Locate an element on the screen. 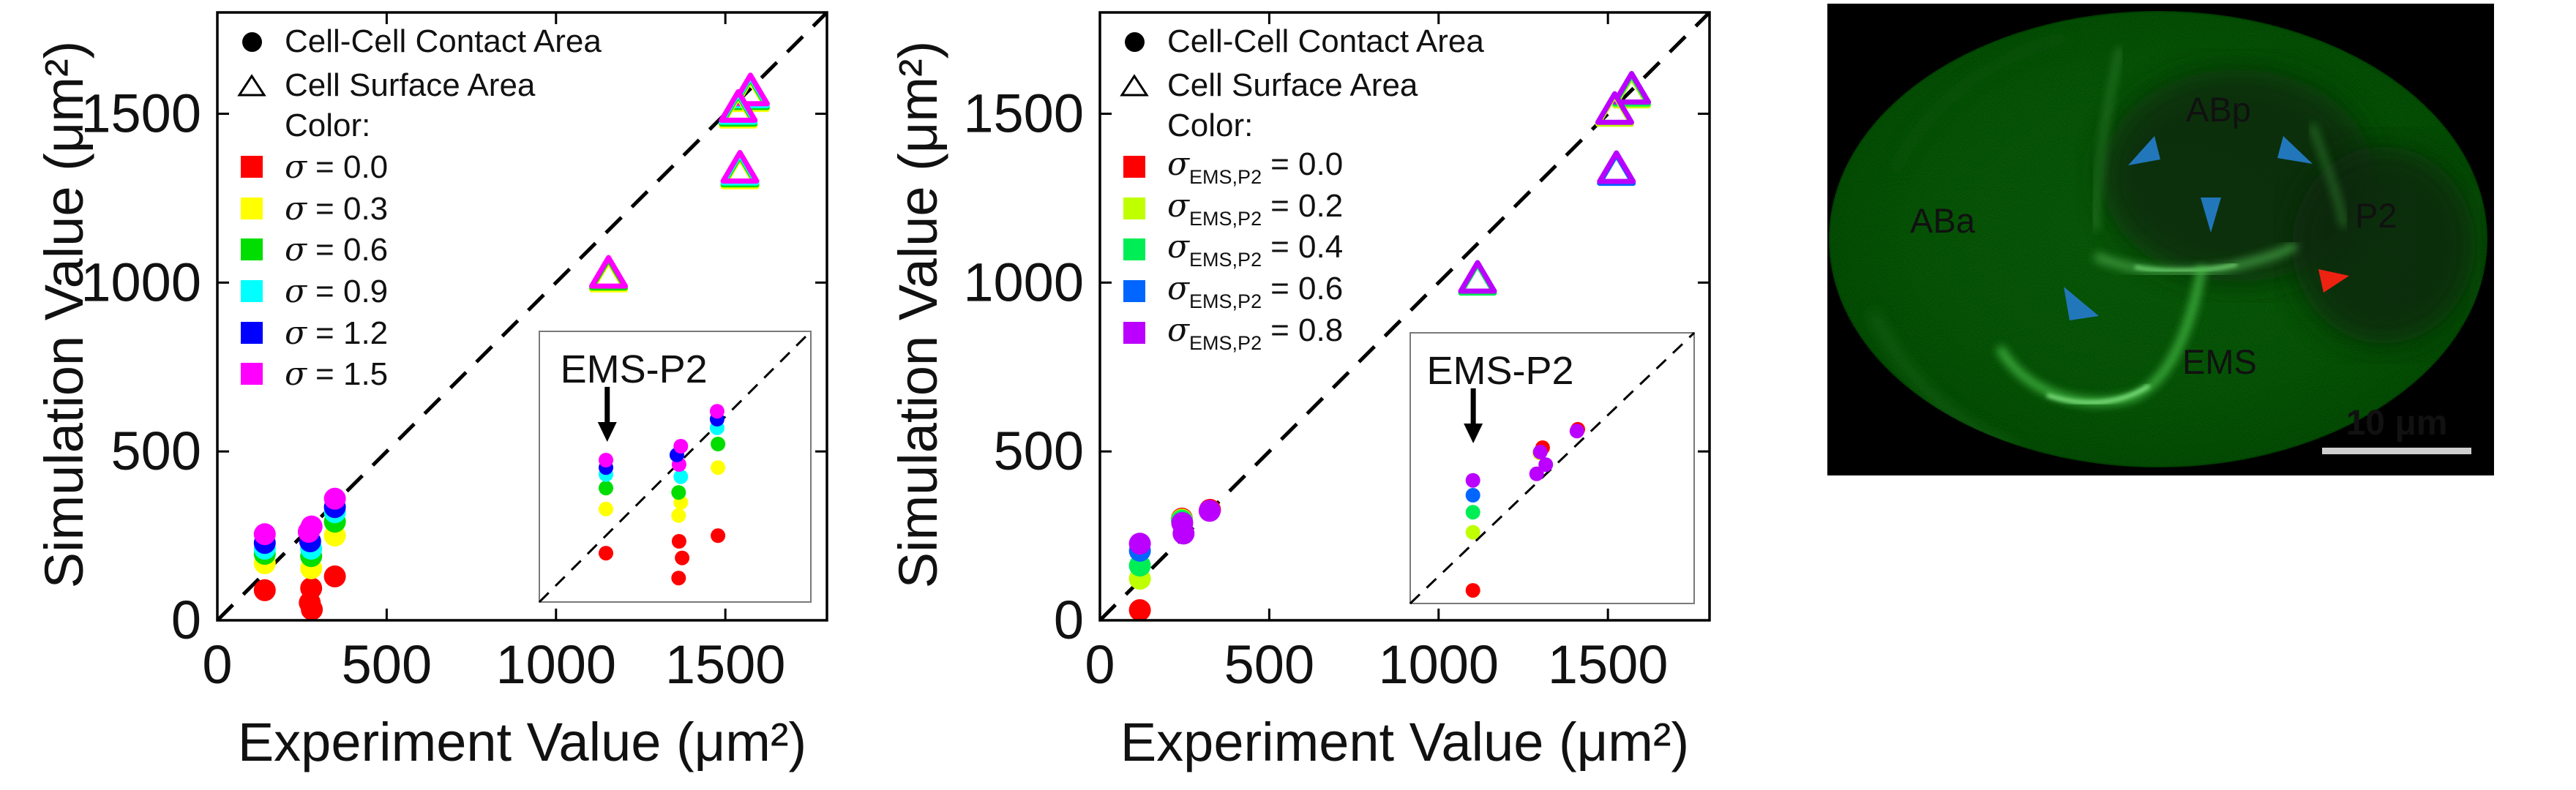 This screenshot has height=790, width=2576. legend-label: σEMS,P2 = 0.4 is located at coordinates (1255, 249).